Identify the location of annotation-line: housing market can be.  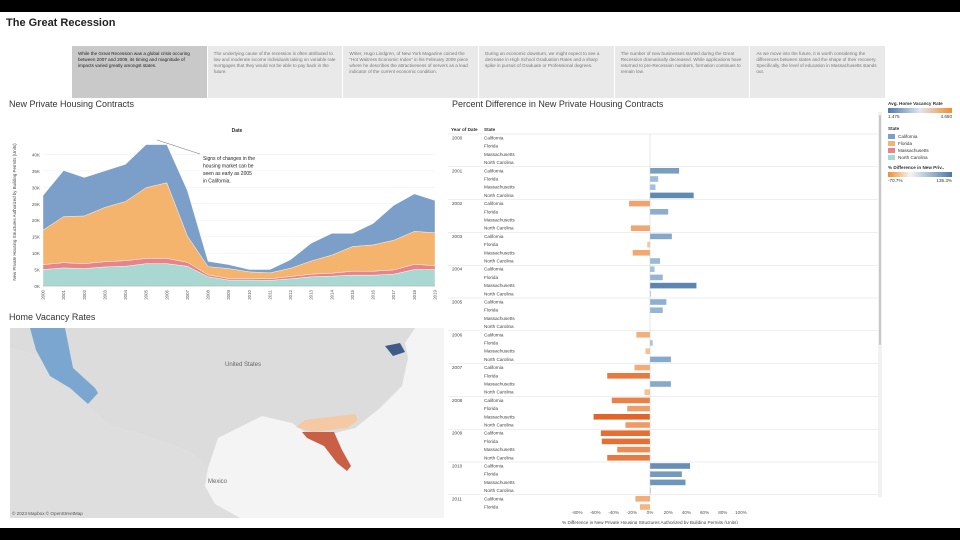
(228, 167).